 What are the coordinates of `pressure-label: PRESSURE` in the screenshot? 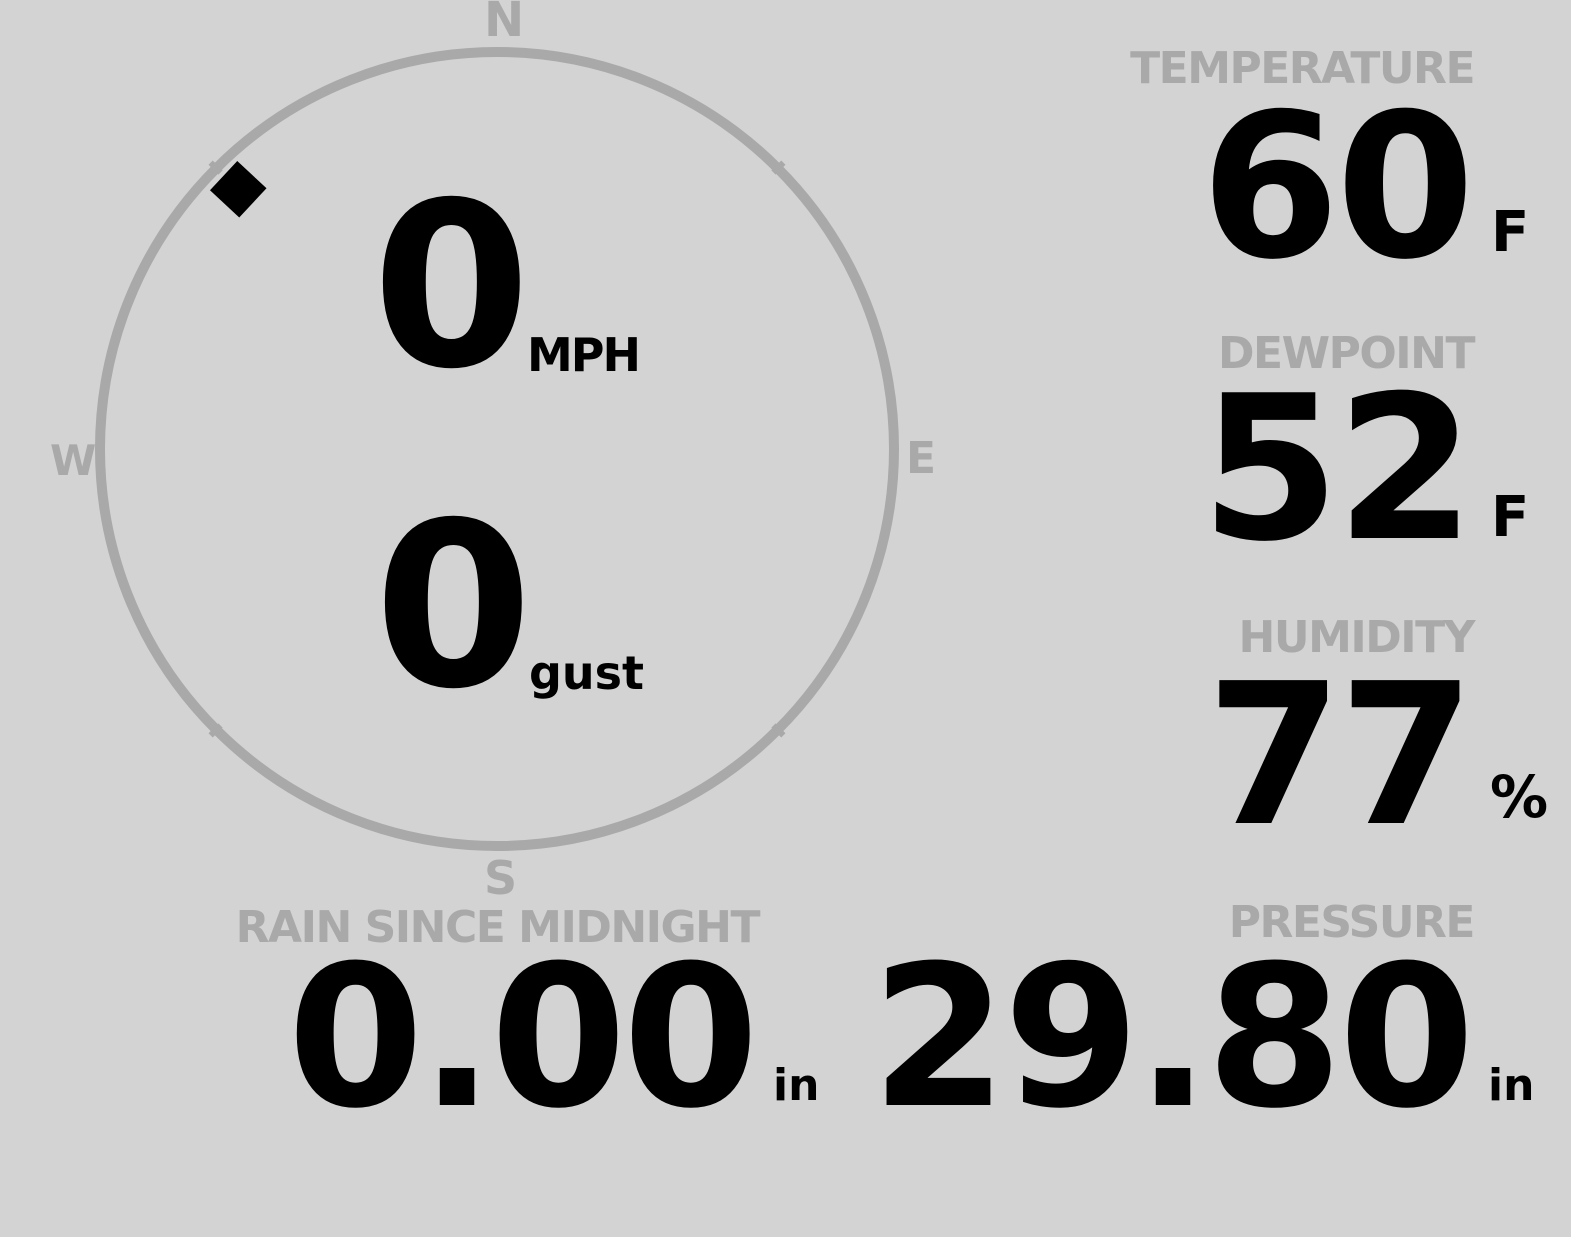 It's located at (1352, 922).